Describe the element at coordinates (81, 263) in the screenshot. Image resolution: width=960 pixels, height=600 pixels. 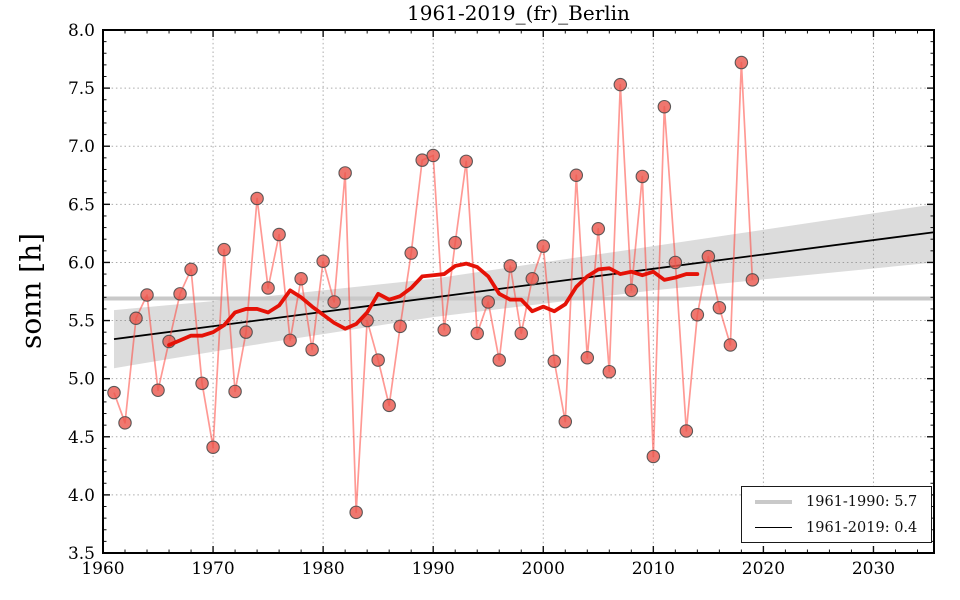
I see `y-tick-label: 6.0` at that location.